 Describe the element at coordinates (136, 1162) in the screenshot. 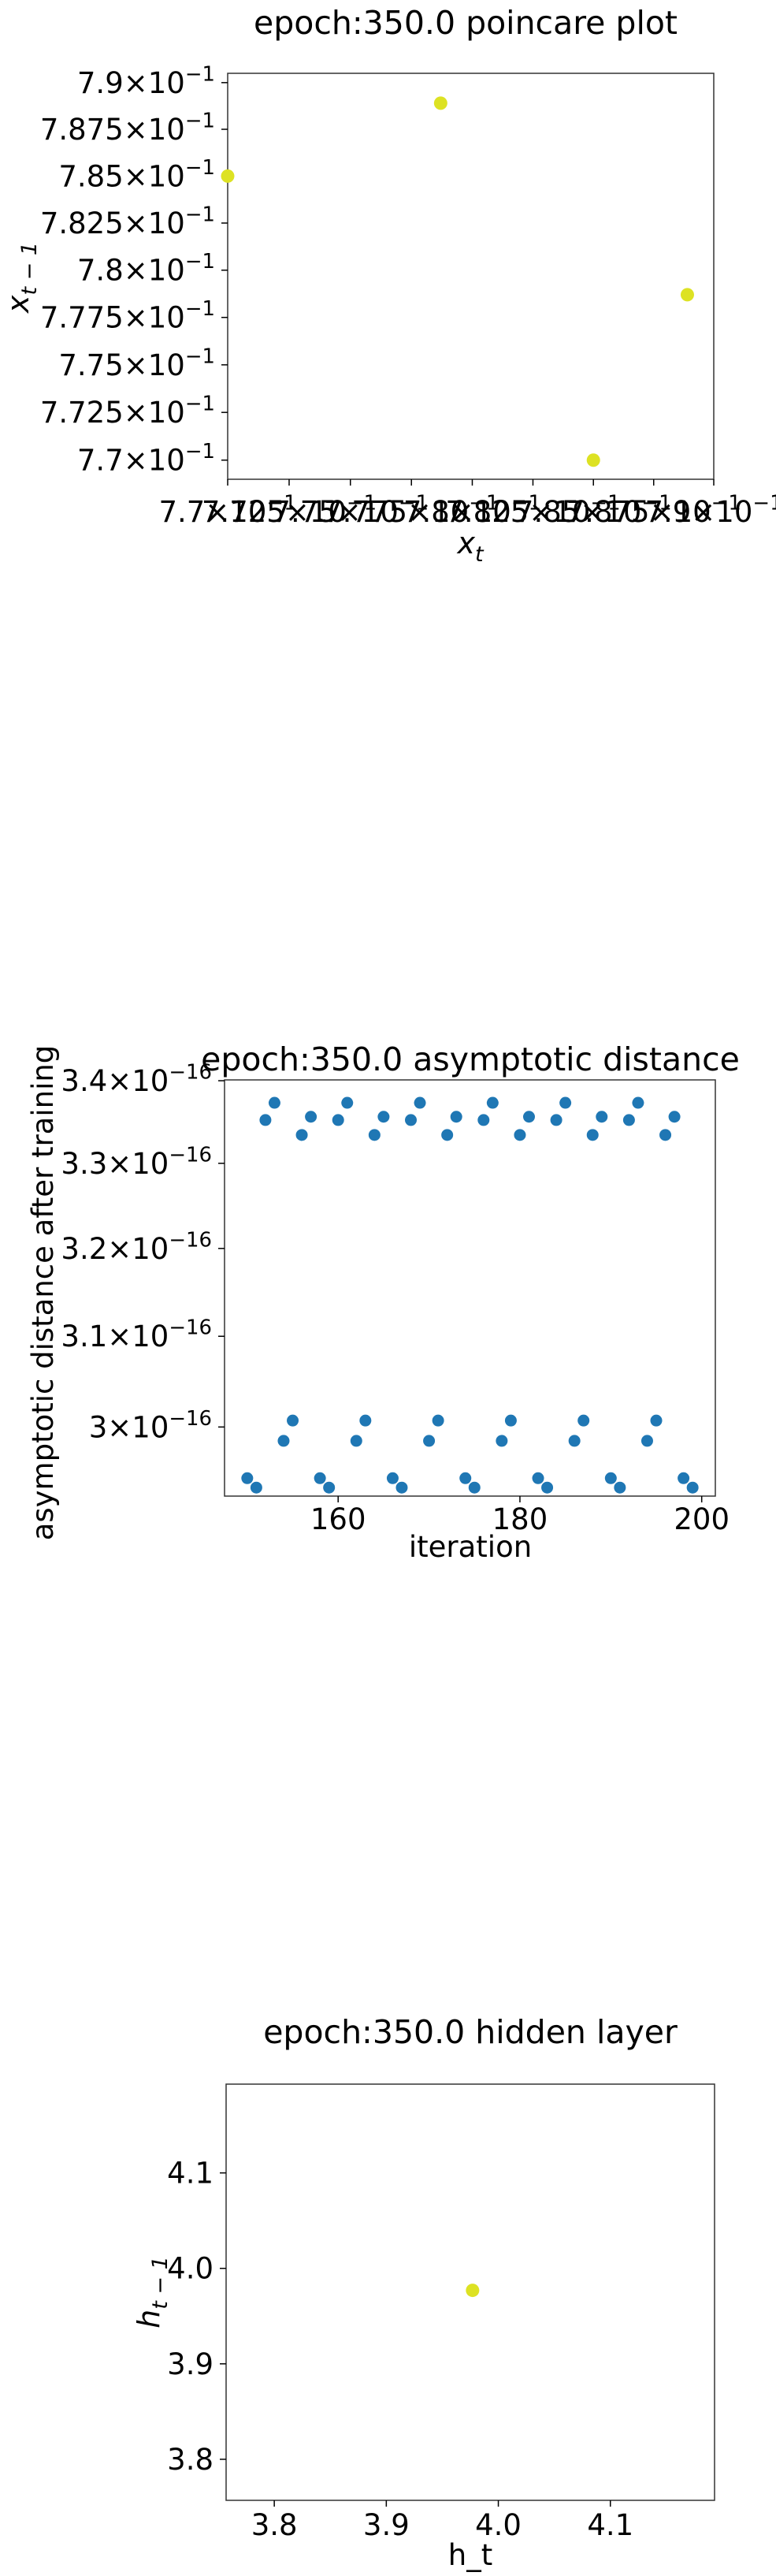

I see `asymptotic-y-tick-label: 3.3×10⁻¹⁶` at that location.